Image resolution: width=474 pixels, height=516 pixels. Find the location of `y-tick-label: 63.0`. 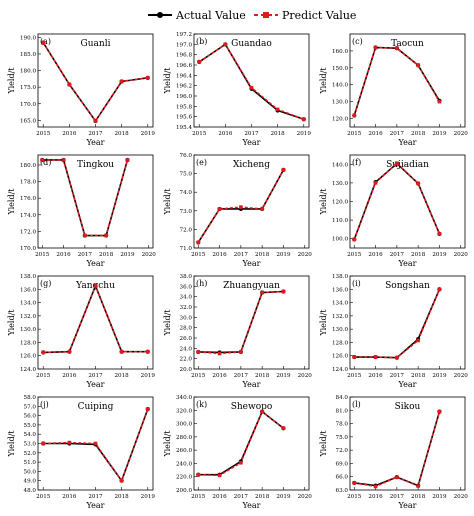

y-tick-label: 63.0 is located at coordinates (342, 491).